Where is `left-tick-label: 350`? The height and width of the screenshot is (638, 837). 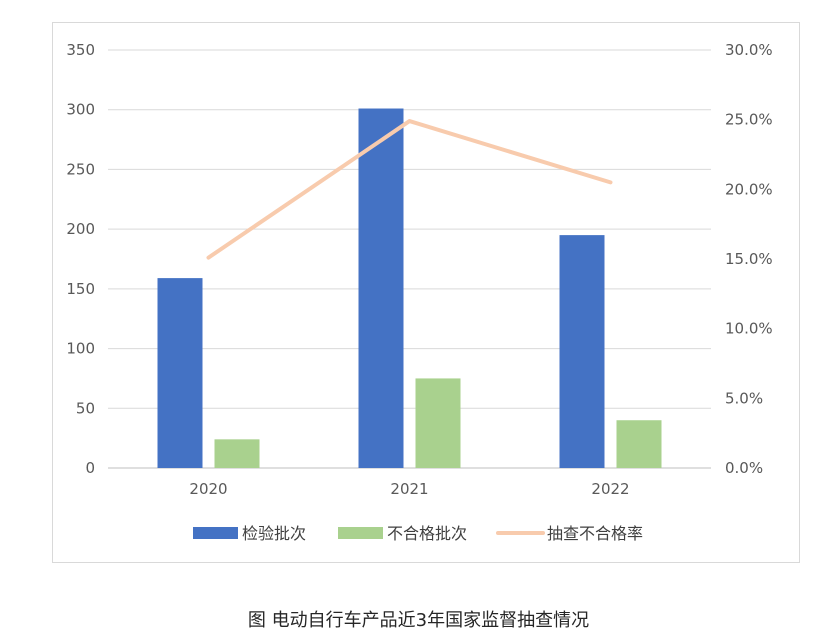
left-tick-label: 350 is located at coordinates (80, 50).